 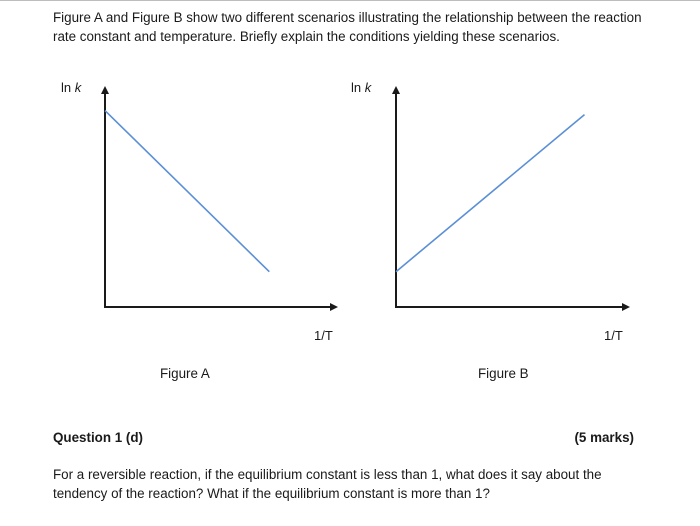 I want to click on question-marks: (5 marks), so click(x=604, y=437).